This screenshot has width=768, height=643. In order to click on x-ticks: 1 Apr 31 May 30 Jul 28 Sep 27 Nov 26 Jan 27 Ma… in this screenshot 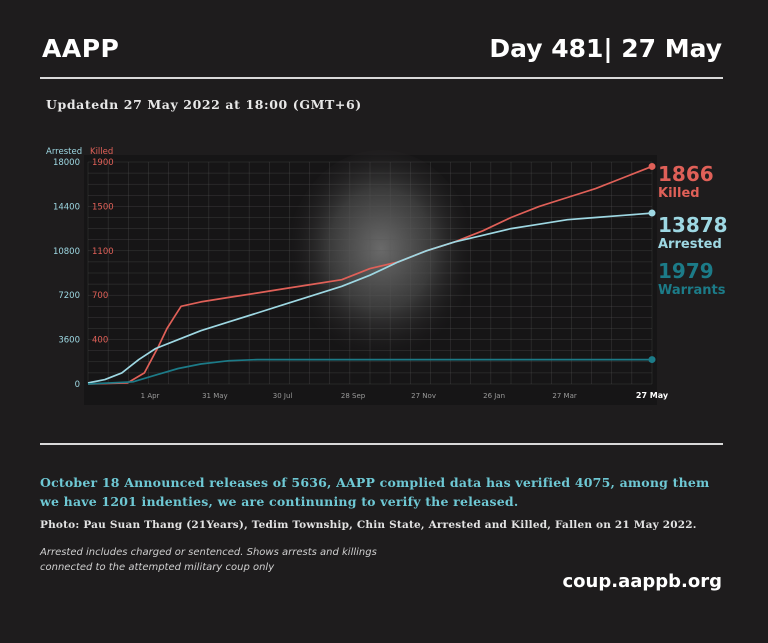, I will do `click(405, 395)`.